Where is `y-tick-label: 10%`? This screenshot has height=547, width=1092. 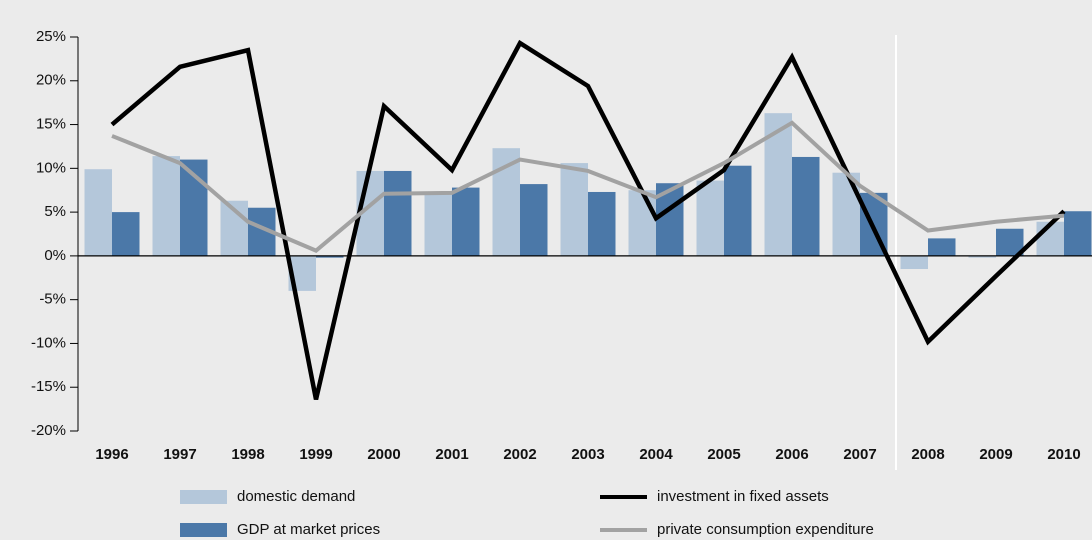
y-tick-label: 10% is located at coordinates (51, 167).